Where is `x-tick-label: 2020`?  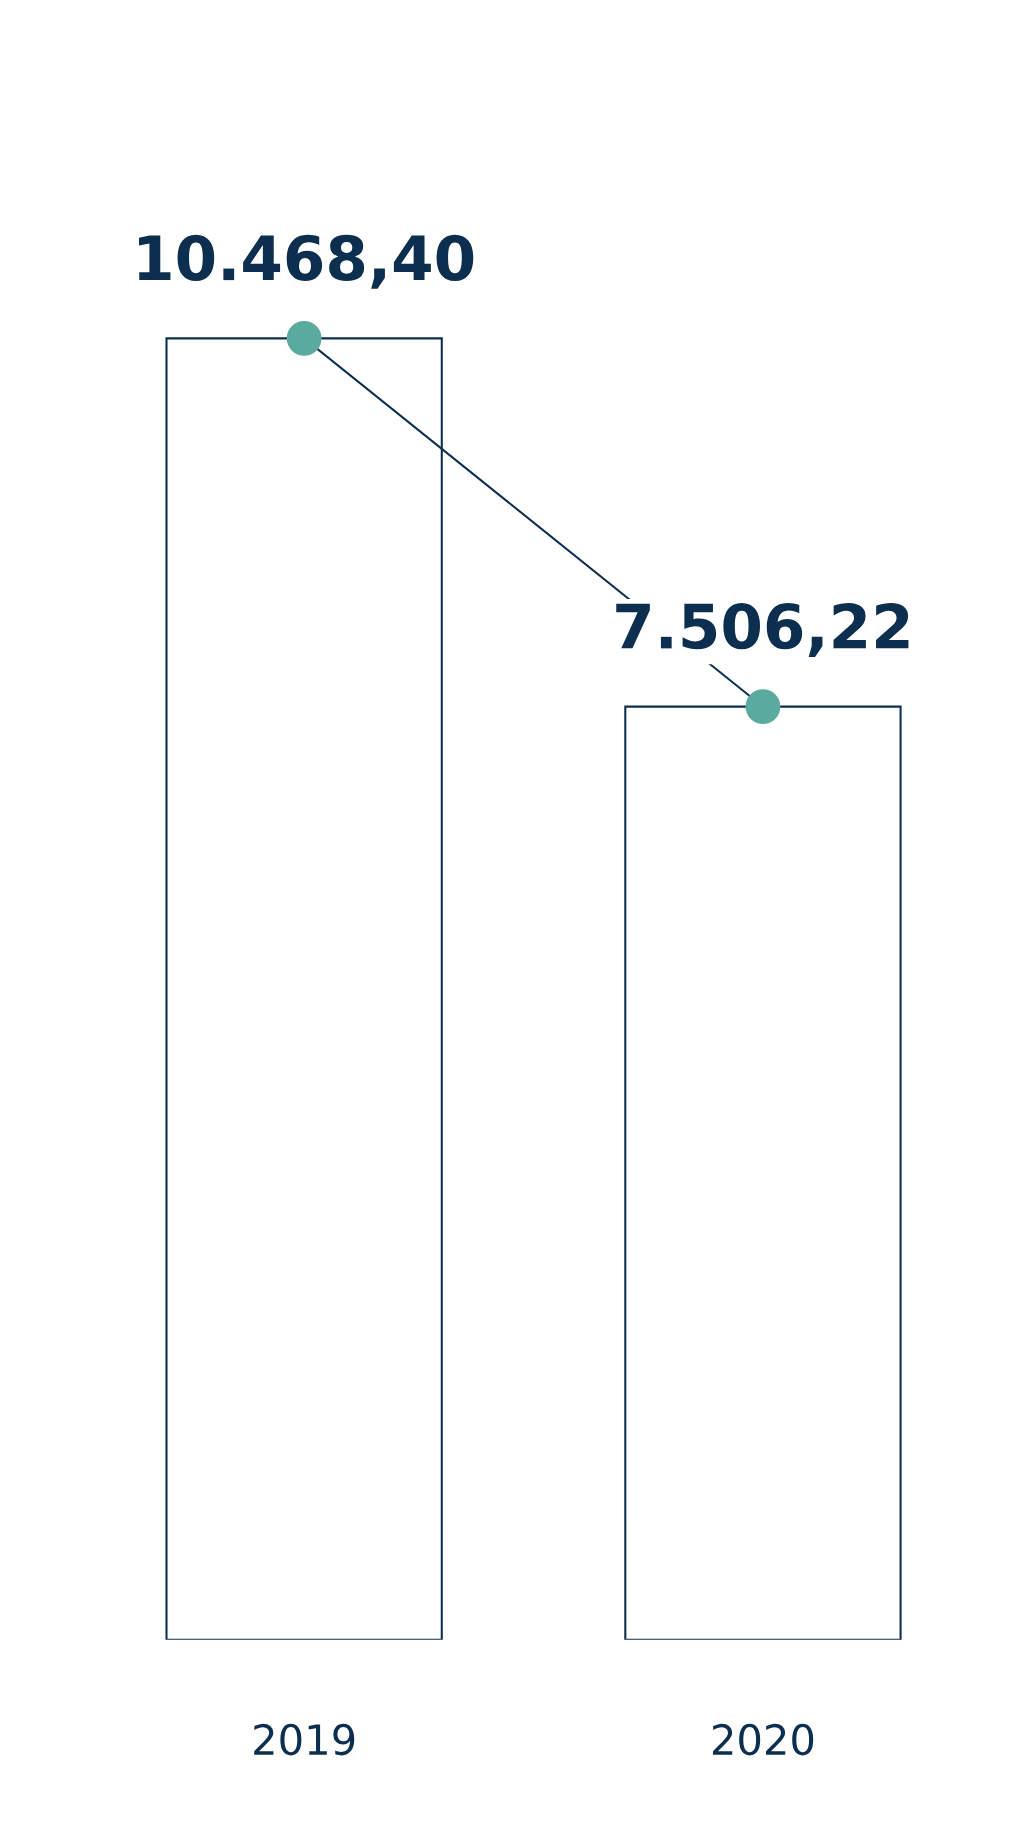
x-tick-label: 2020 is located at coordinates (763, 1739).